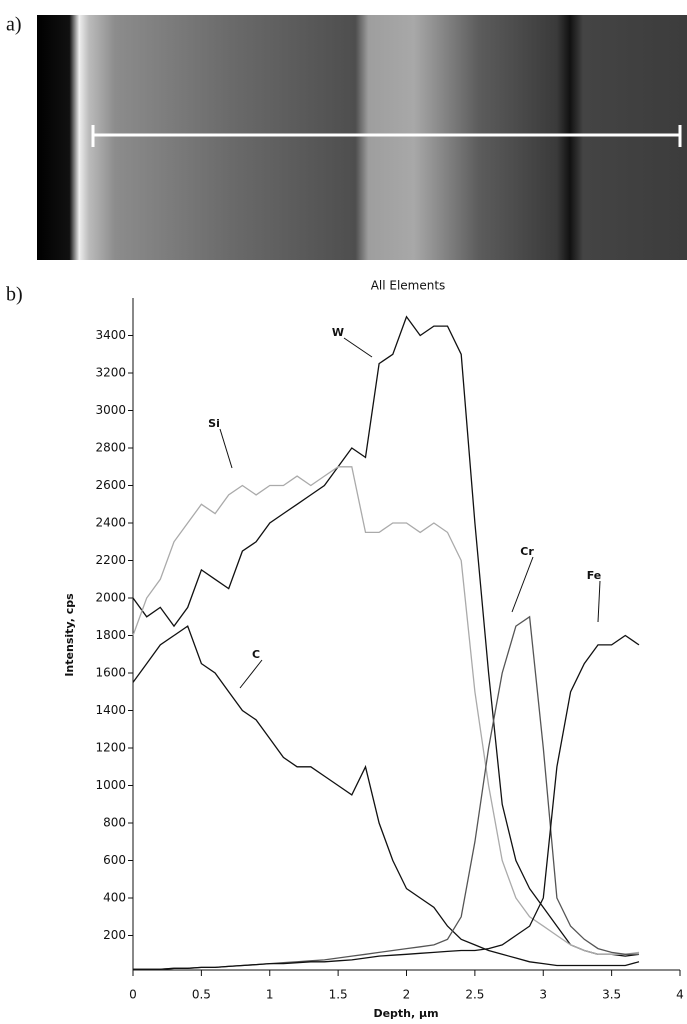  Describe the element at coordinates (114, 823) in the screenshot. I see `y-tick-label: 800` at that location.